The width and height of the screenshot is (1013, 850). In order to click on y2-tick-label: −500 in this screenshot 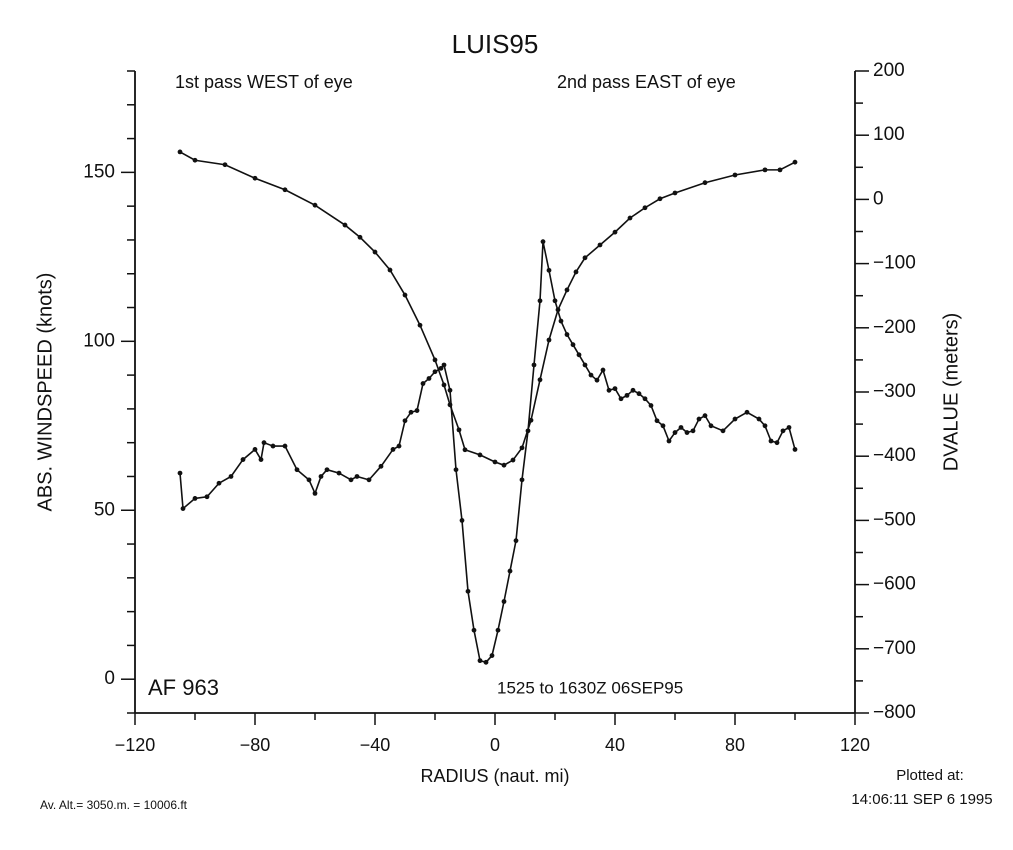, I will do `click(894, 519)`.